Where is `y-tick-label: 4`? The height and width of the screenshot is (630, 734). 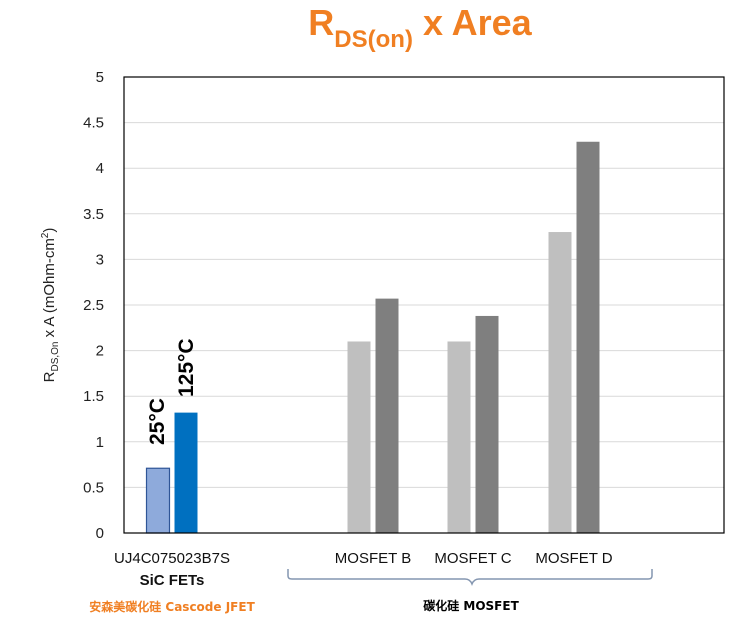
y-tick-label: 4 is located at coordinates (100, 168).